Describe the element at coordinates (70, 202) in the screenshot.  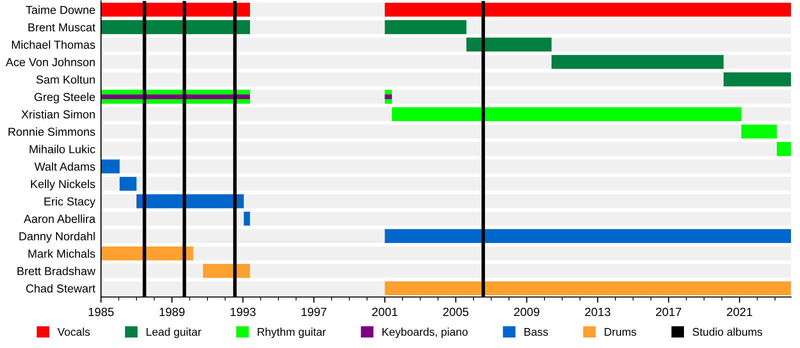
I see `y-tick-label: Eric Stacy` at that location.